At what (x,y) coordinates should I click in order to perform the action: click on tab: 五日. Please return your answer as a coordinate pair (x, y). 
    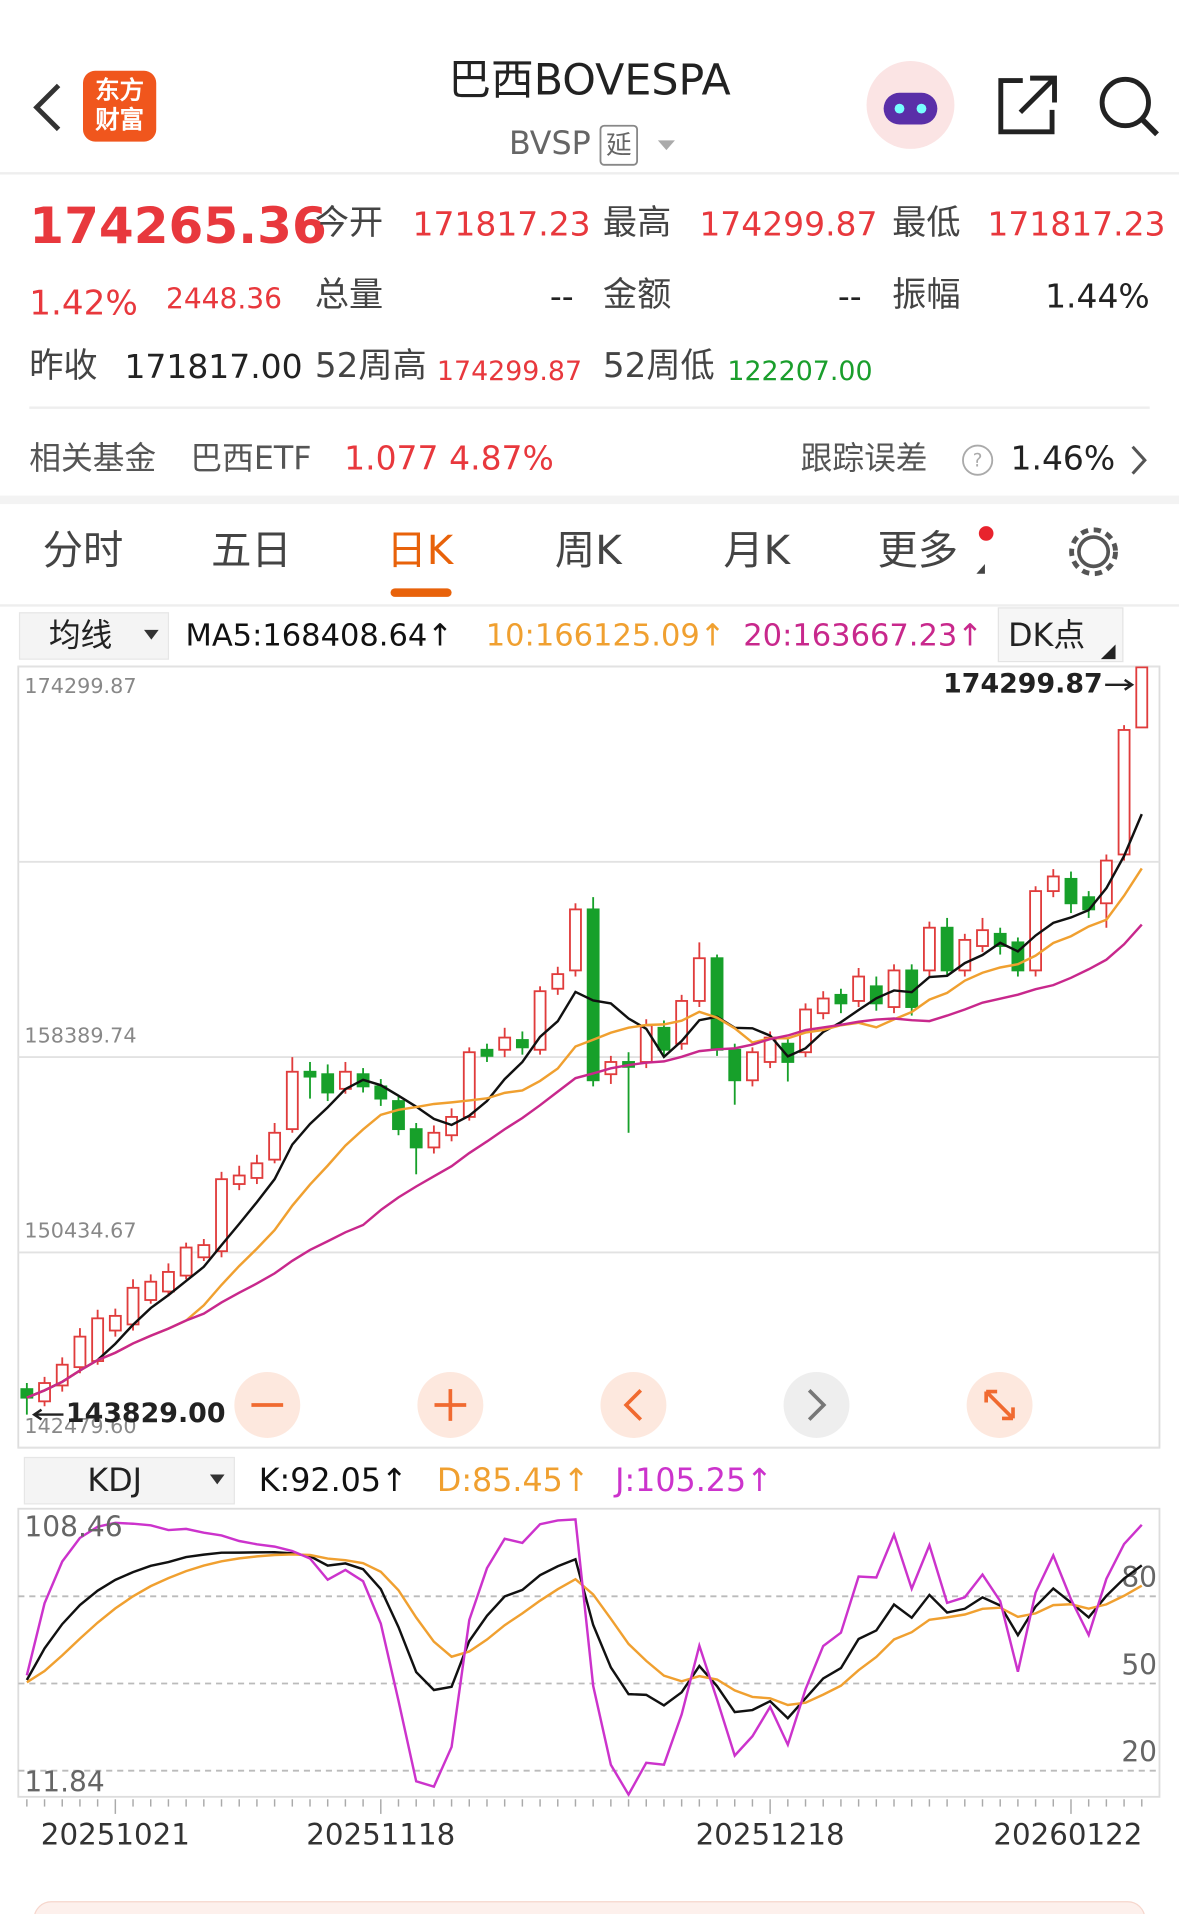
    Looking at the image, I should click on (251, 551).